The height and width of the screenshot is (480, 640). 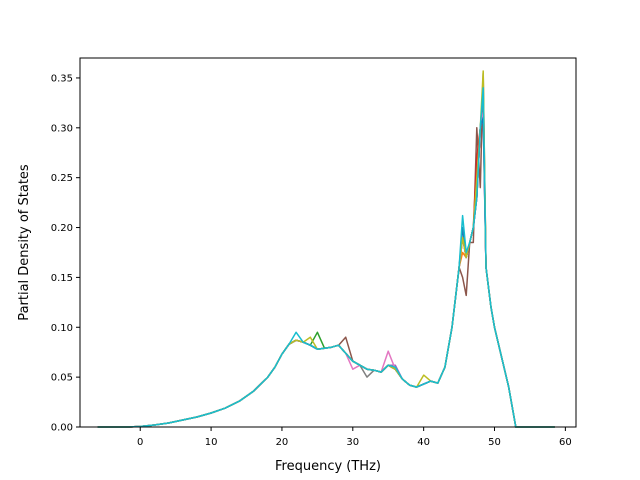 What do you see at coordinates (62, 178) in the screenshot?
I see `y-tick-label: 0.25` at bounding box center [62, 178].